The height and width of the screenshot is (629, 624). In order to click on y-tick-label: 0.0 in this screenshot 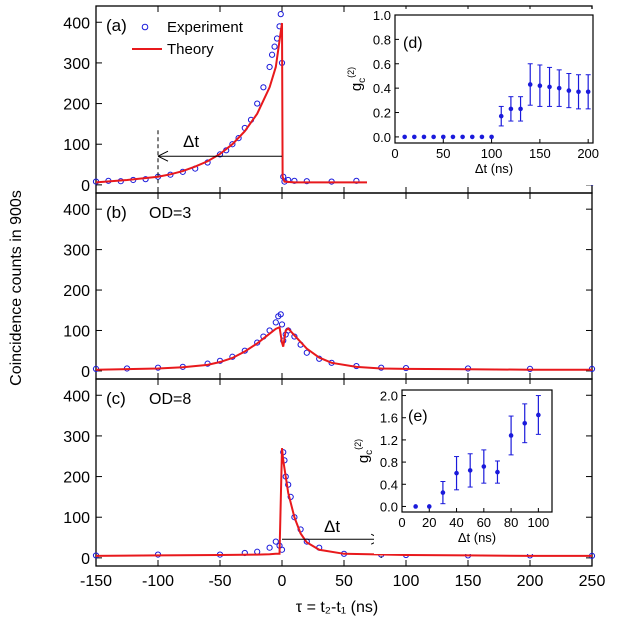, I will do `click(389, 506)`.